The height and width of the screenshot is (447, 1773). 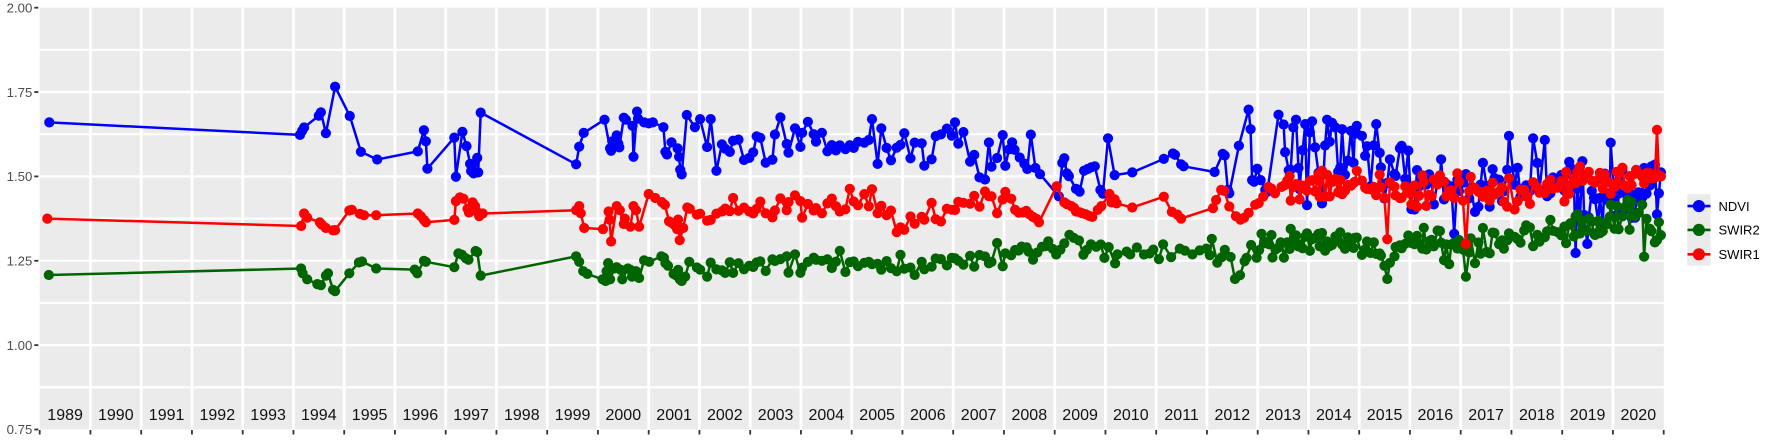 What do you see at coordinates (776, 415) in the screenshot?
I see `svg-text: 2003` at bounding box center [776, 415].